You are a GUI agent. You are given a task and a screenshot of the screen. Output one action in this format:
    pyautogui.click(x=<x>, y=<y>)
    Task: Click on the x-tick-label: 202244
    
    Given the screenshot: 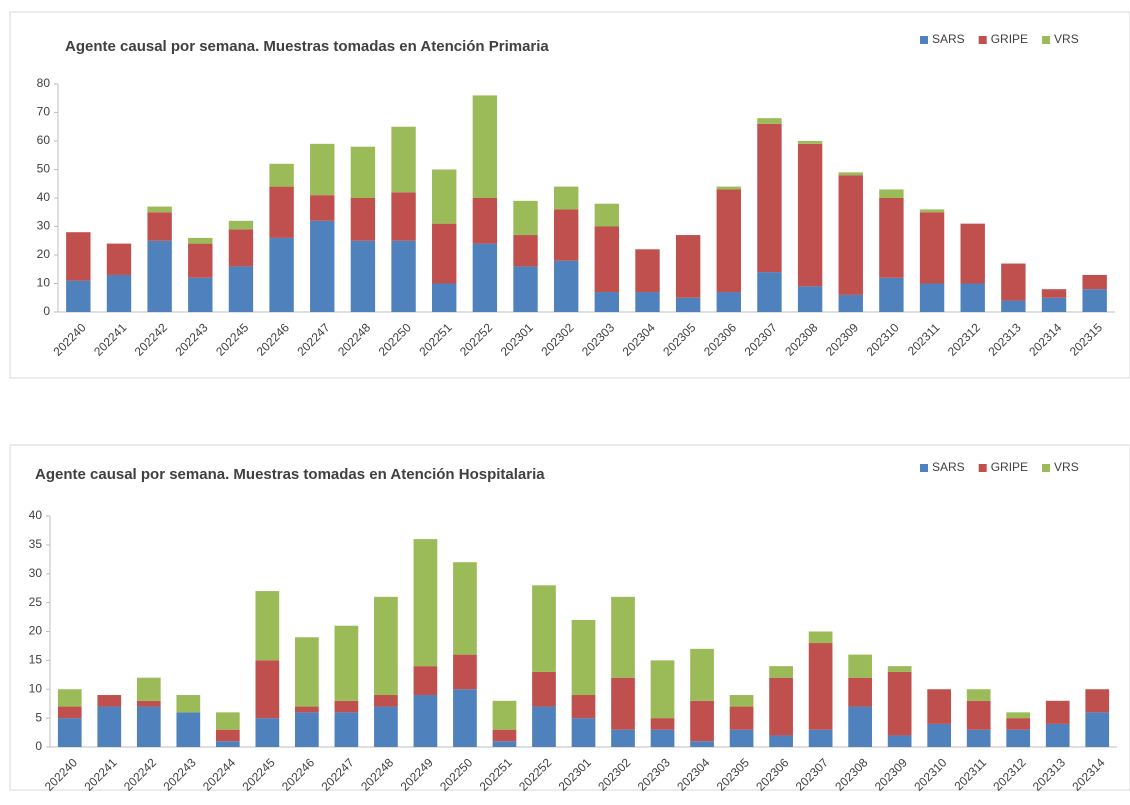 What is the action you would take?
    pyautogui.click(x=219, y=774)
    